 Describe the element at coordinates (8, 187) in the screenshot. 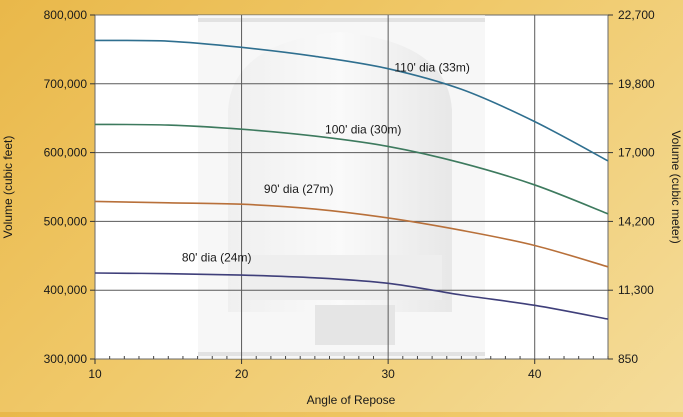

I see `y-axis-title: Volume (cubic feet)` at that location.